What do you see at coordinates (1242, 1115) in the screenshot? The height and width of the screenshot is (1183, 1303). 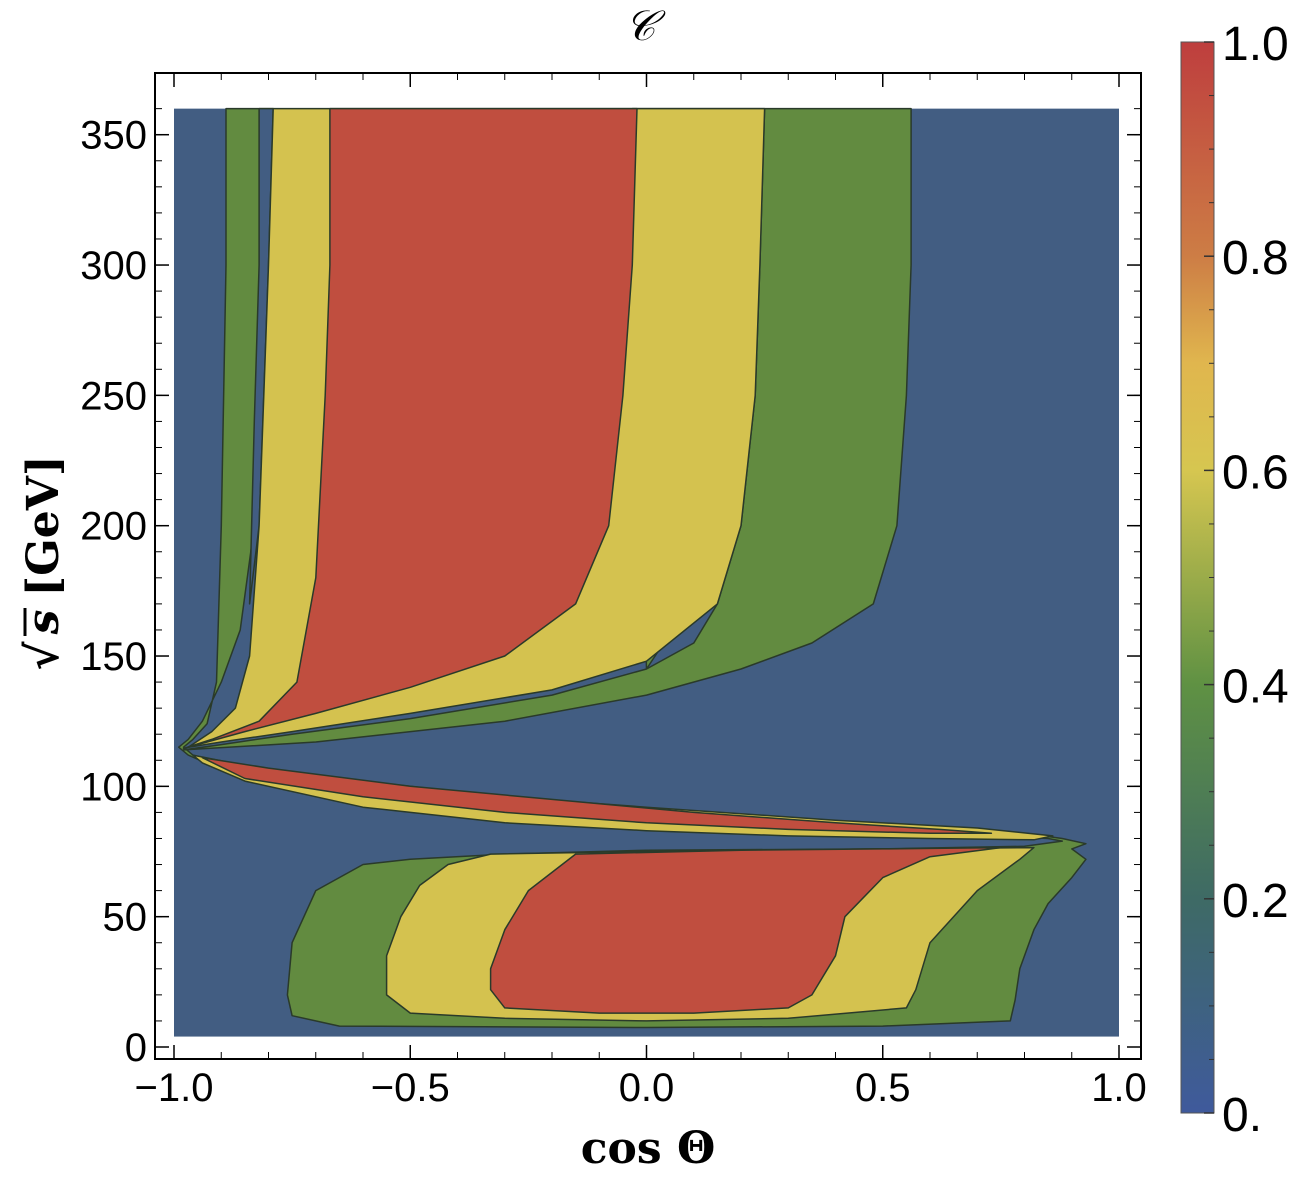 I see `colorbar-tick-label: 0.` at bounding box center [1242, 1115].